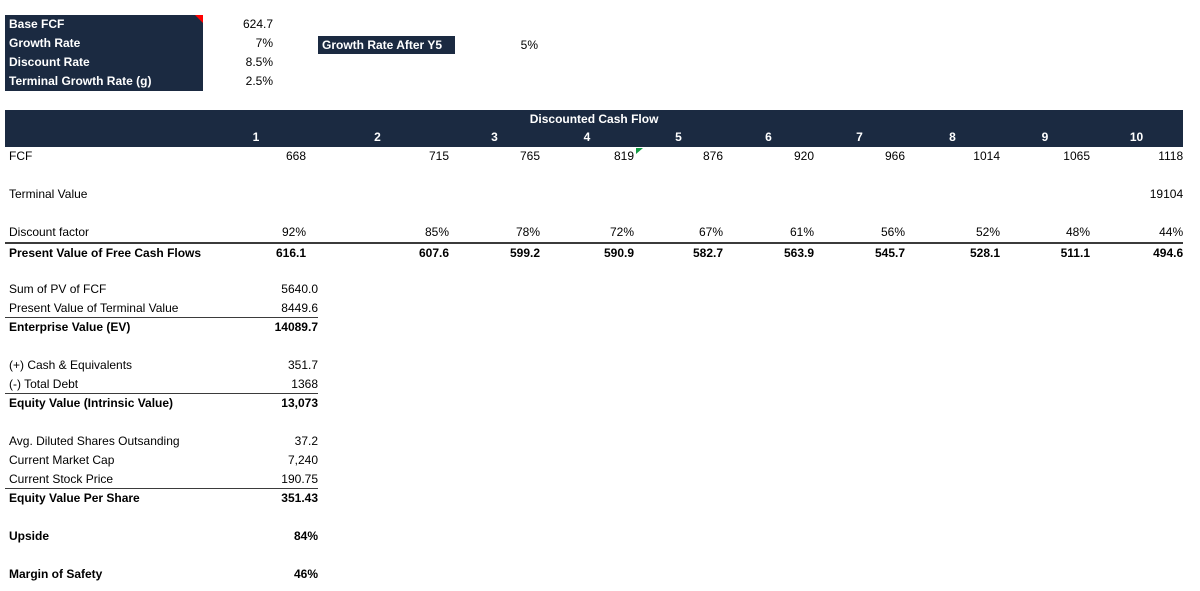 This screenshot has height=591, width=1200. What do you see at coordinates (712, 156) in the screenshot?
I see `fcf-cell: 876` at bounding box center [712, 156].